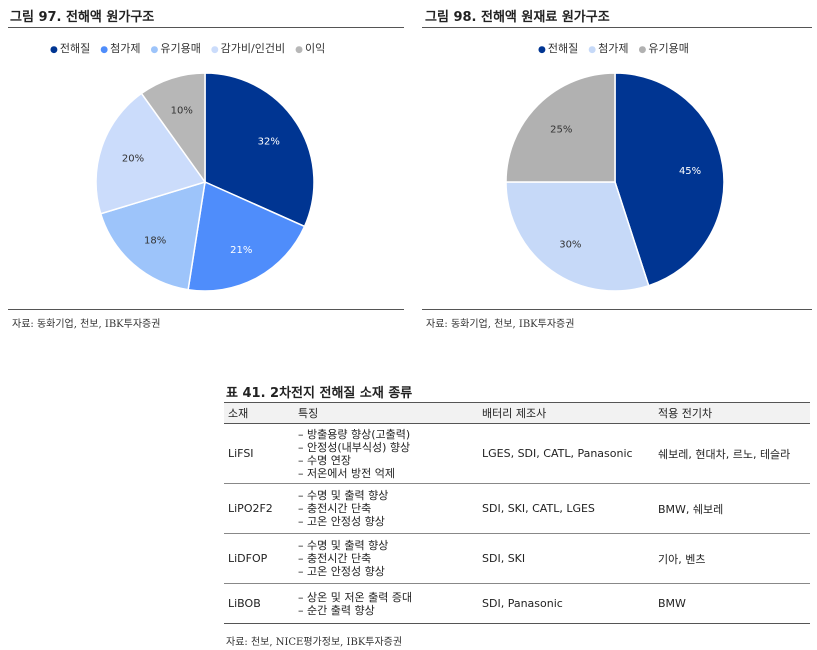 The image size is (817, 650). I want to click on table-source: 자료: 천보, NICE평가정보, IBK투자증권, so click(314, 642).